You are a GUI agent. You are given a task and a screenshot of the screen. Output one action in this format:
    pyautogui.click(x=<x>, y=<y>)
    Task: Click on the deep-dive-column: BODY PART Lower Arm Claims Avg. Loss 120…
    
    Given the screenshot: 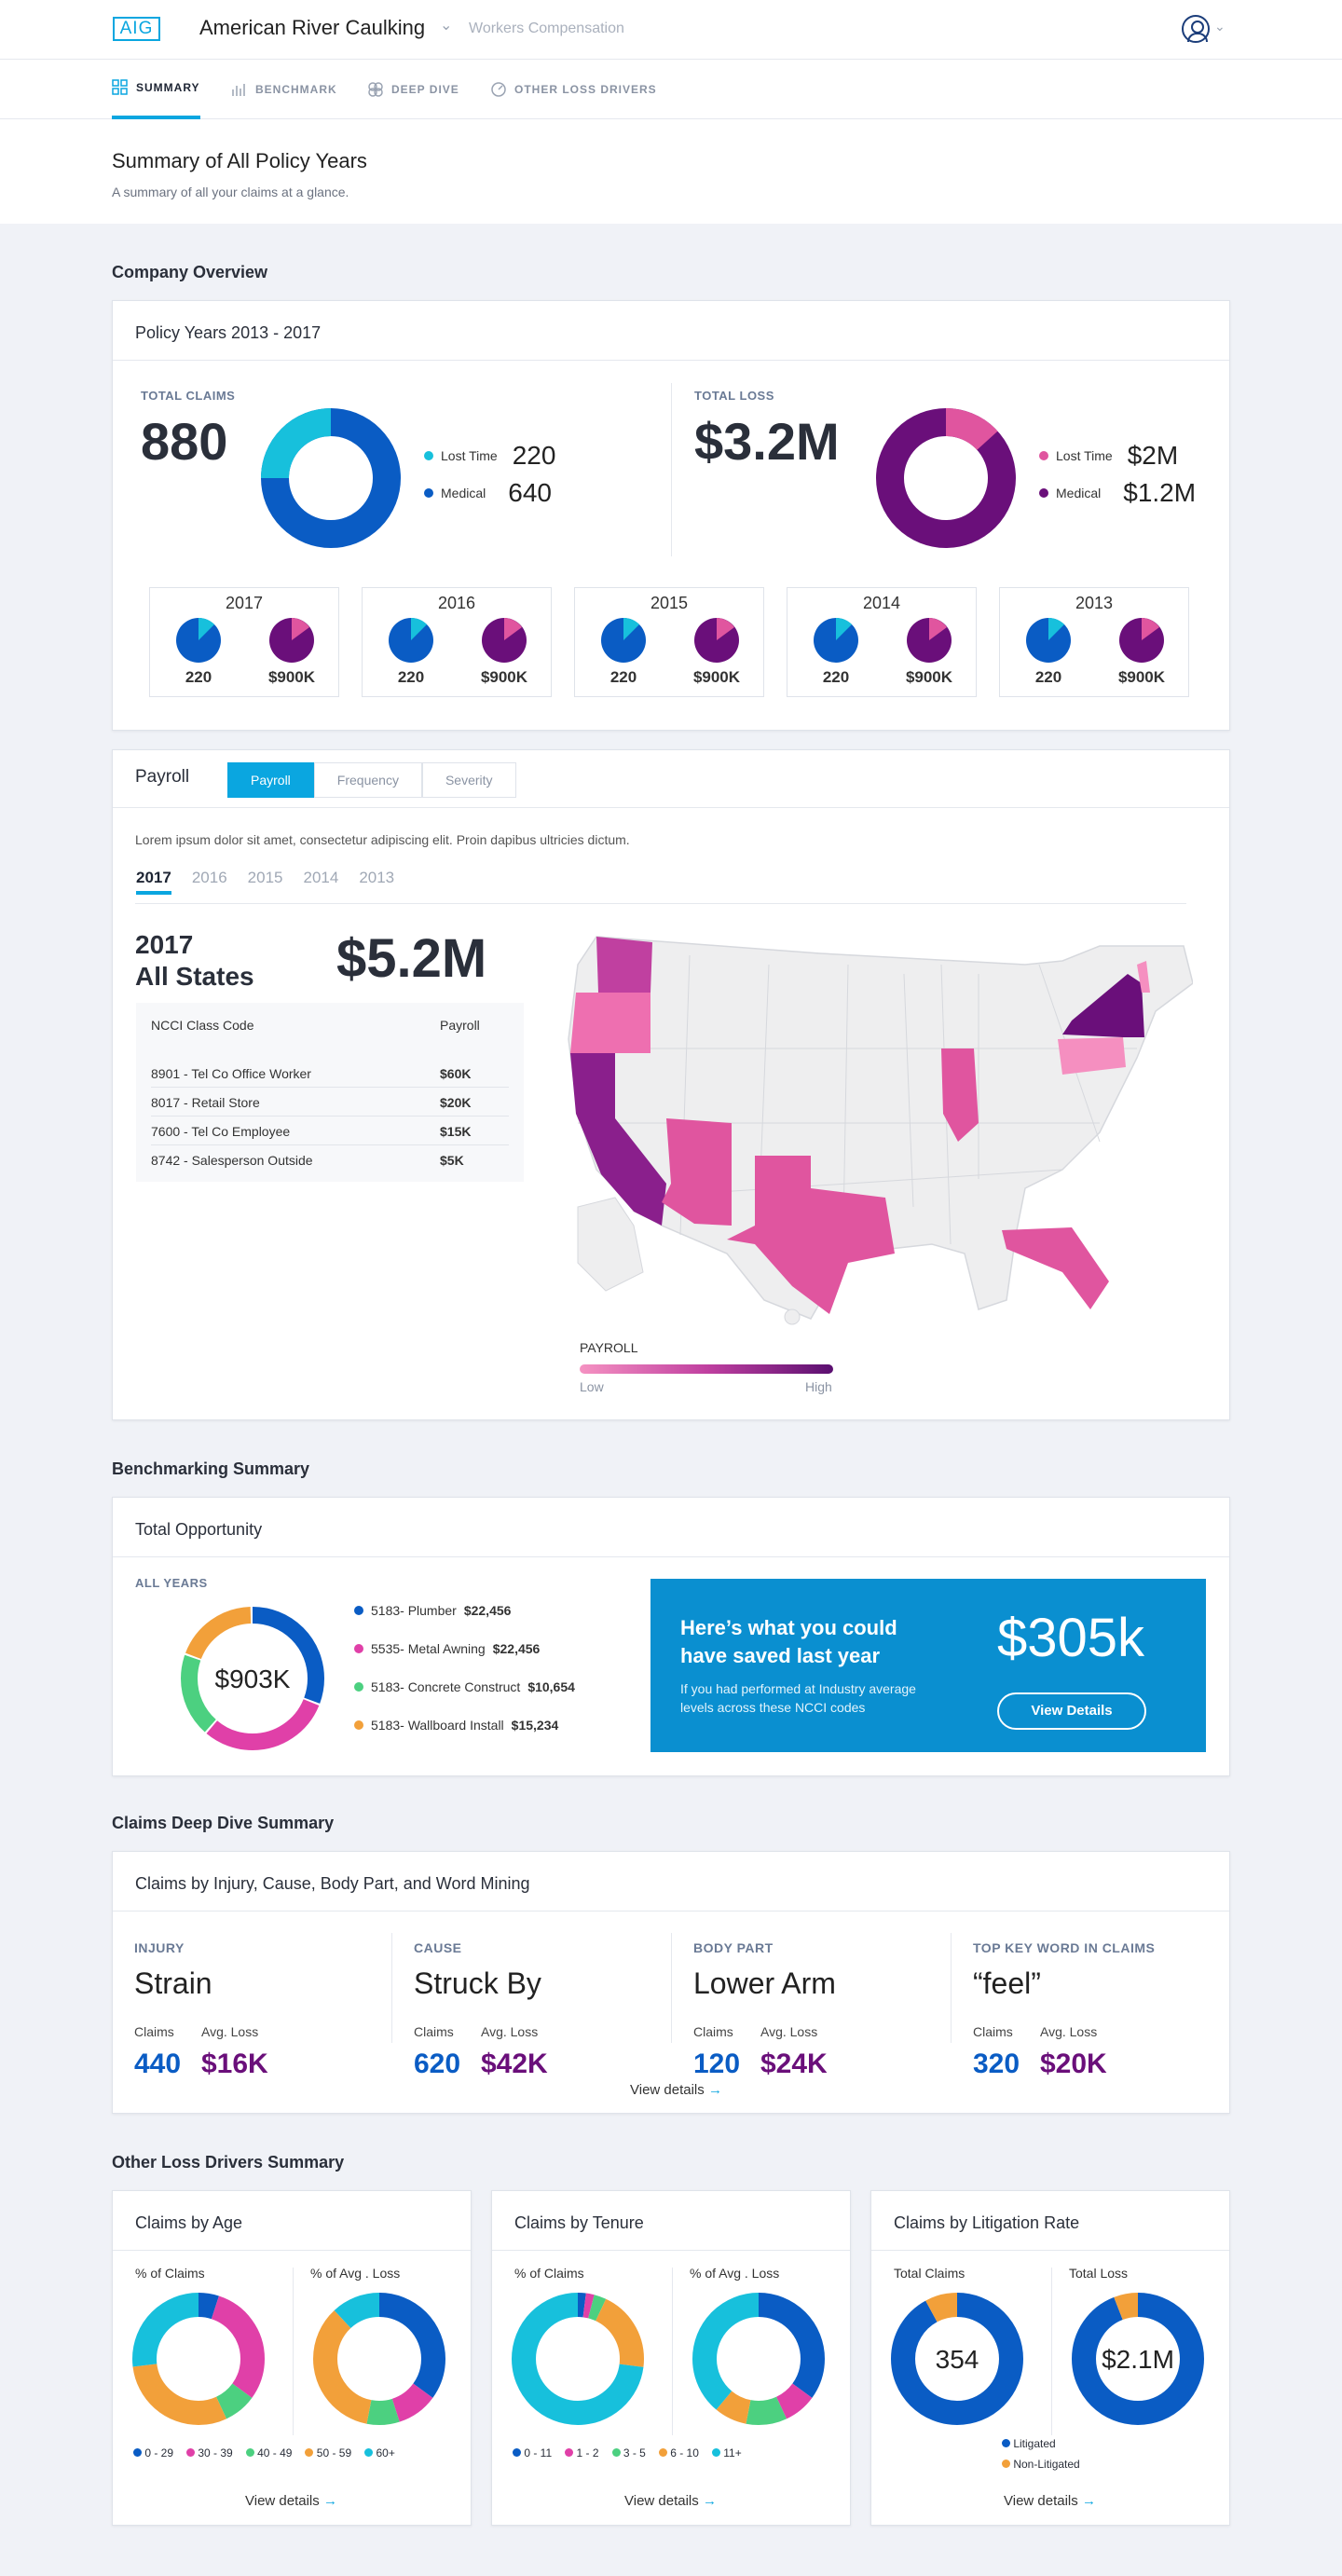 What is the action you would take?
    pyautogui.click(x=823, y=2009)
    